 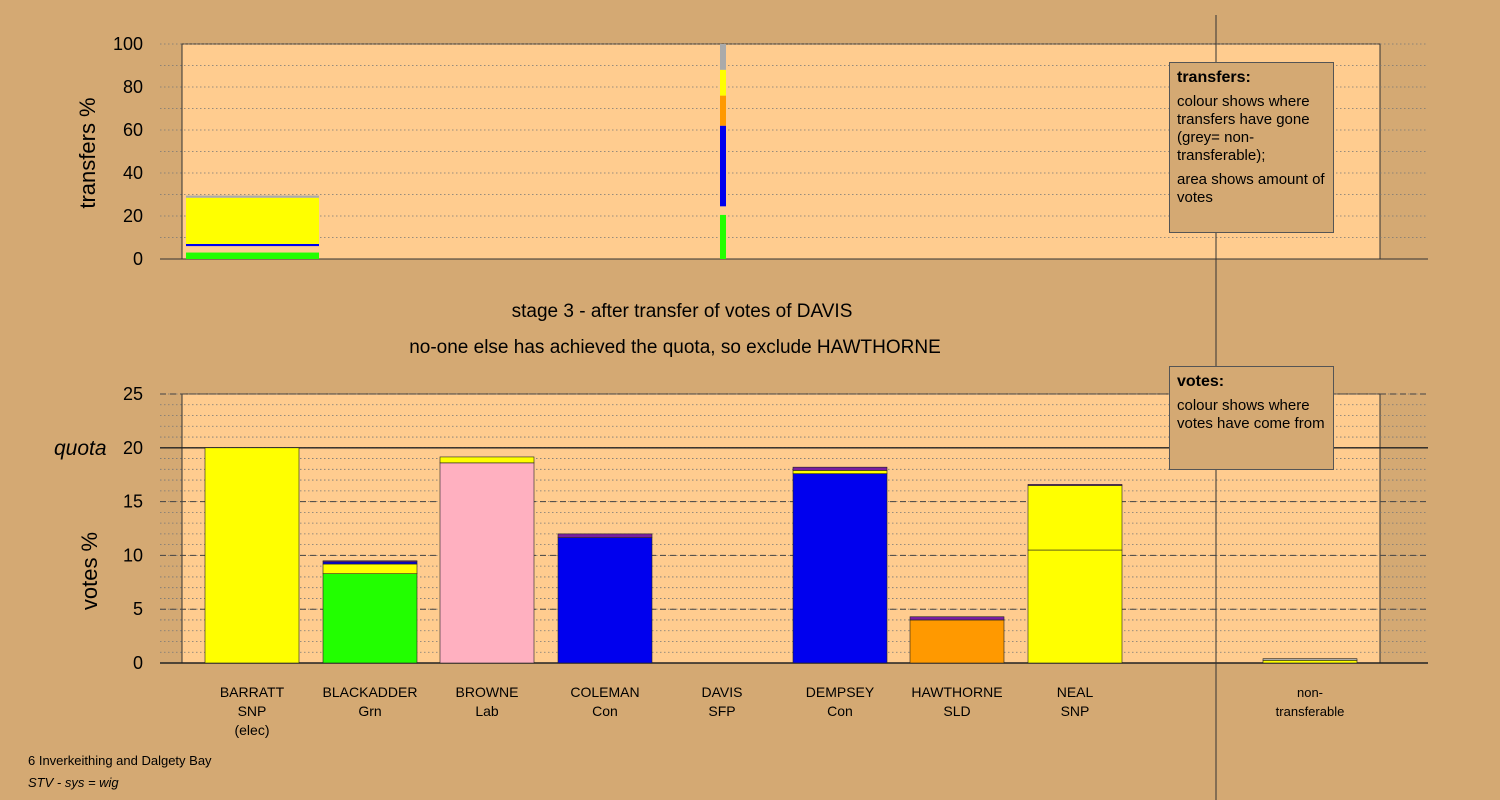 What do you see at coordinates (128, 44) in the screenshot?
I see `transfers-tick-label: 100` at bounding box center [128, 44].